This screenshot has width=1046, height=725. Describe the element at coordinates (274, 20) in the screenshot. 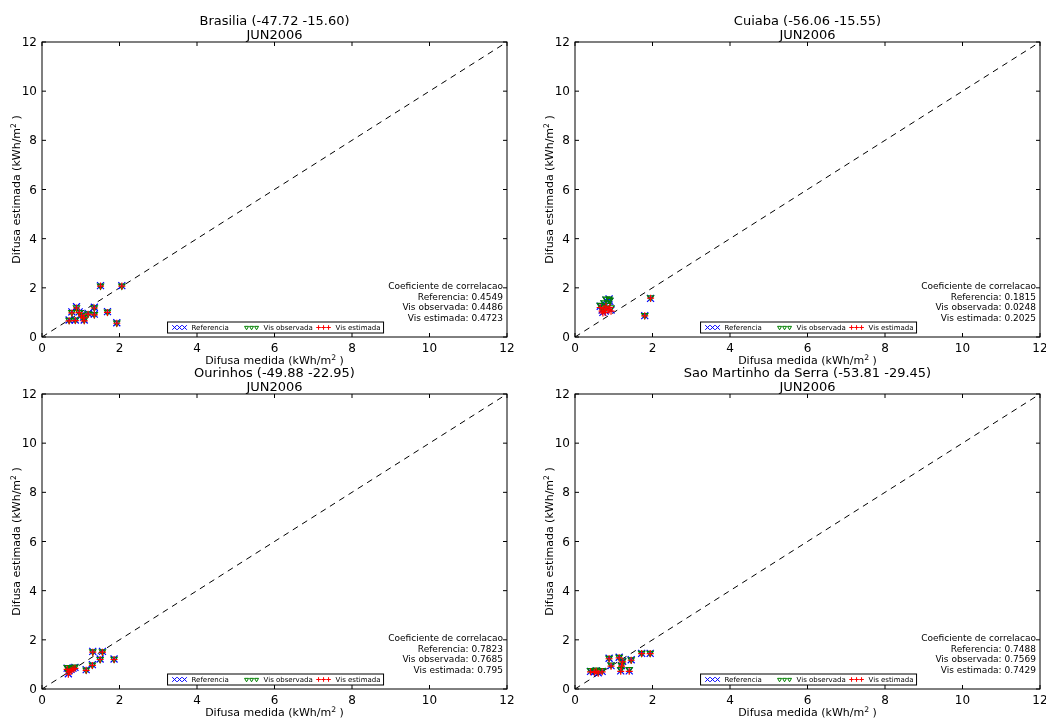

I see `chart-title: Brasilia (-47.72 -15.60)` at that location.